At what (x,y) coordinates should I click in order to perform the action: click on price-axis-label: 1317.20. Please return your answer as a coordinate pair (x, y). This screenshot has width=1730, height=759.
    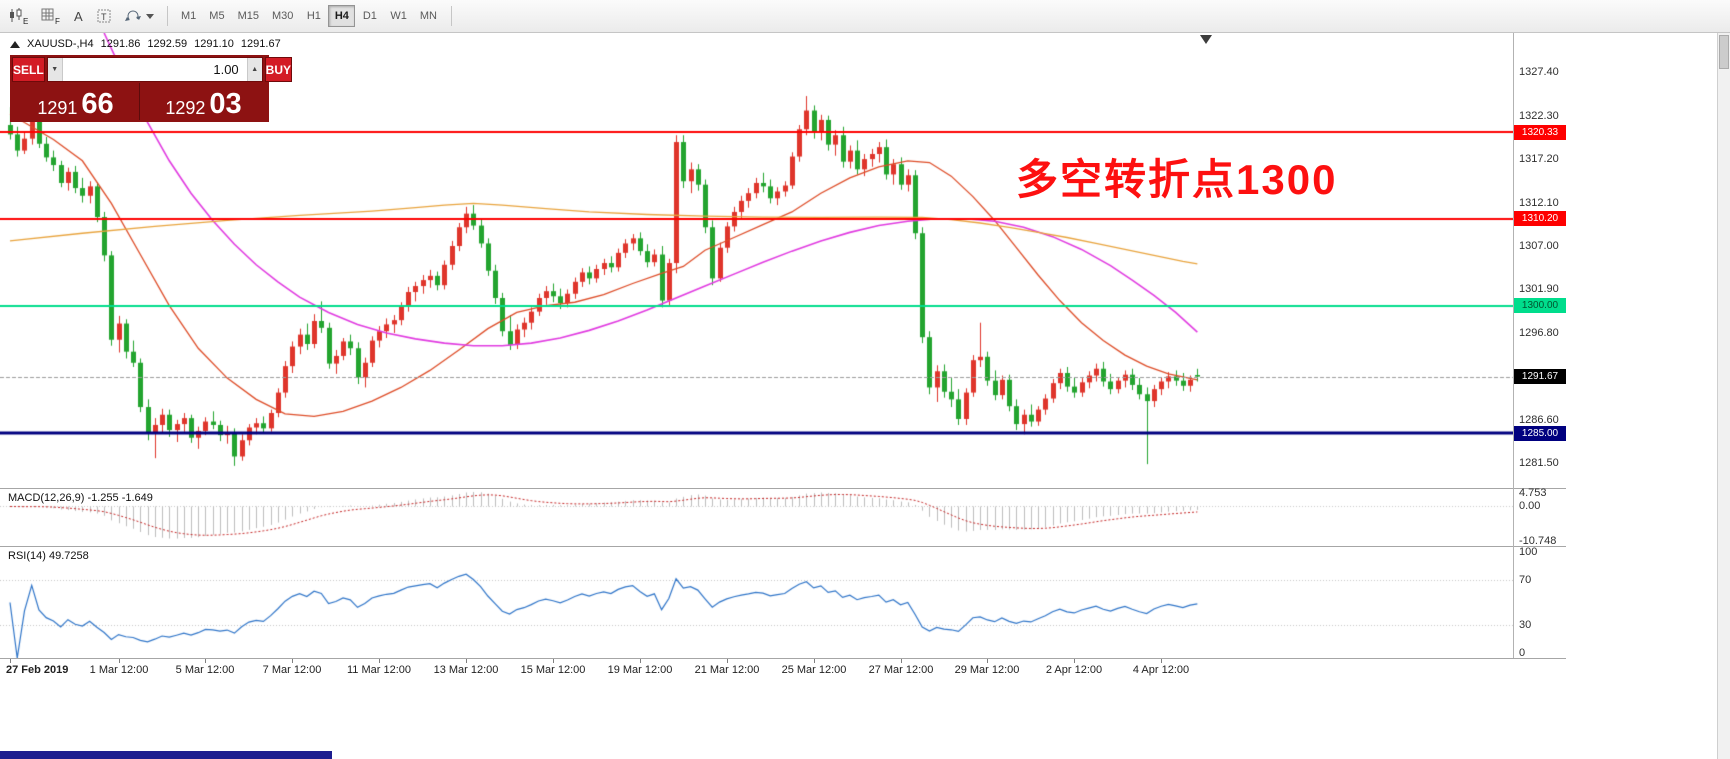
    Looking at the image, I should click on (1539, 159).